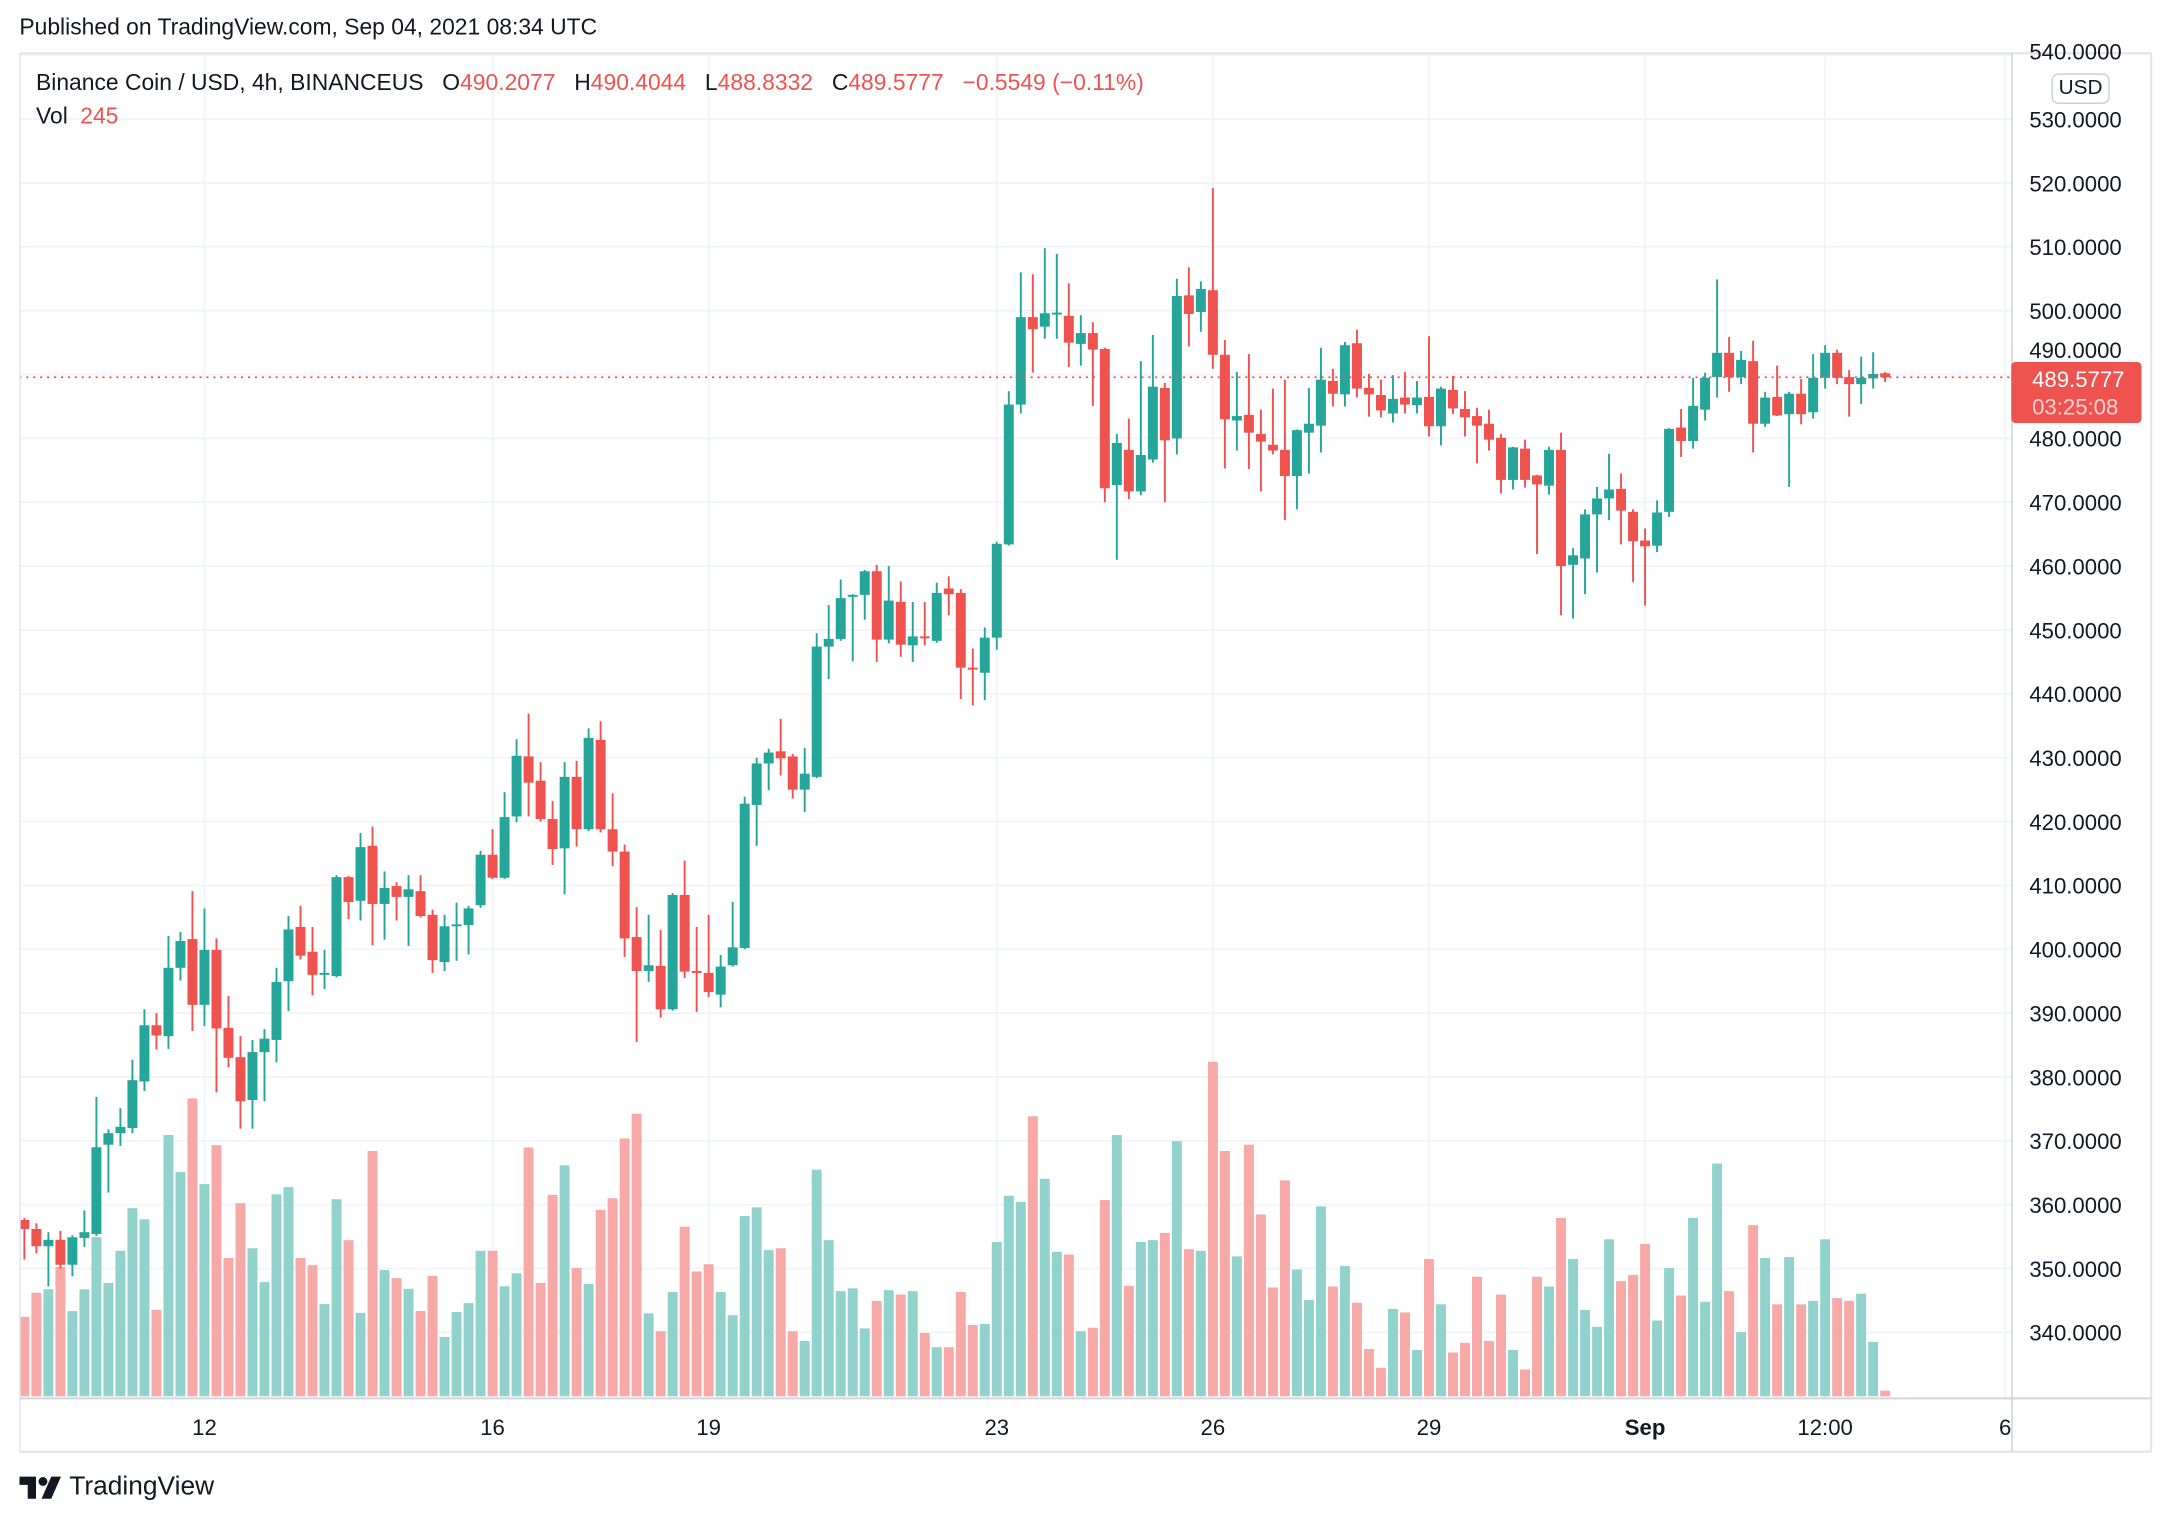  I want to click on open-value: 490.2077, so click(508, 83).